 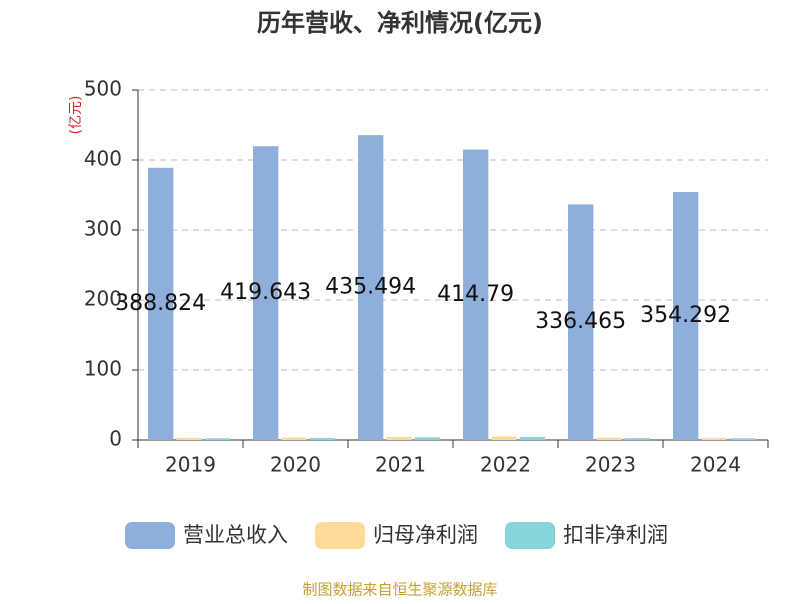 I want to click on y-tick-label: 300, so click(x=103, y=229).